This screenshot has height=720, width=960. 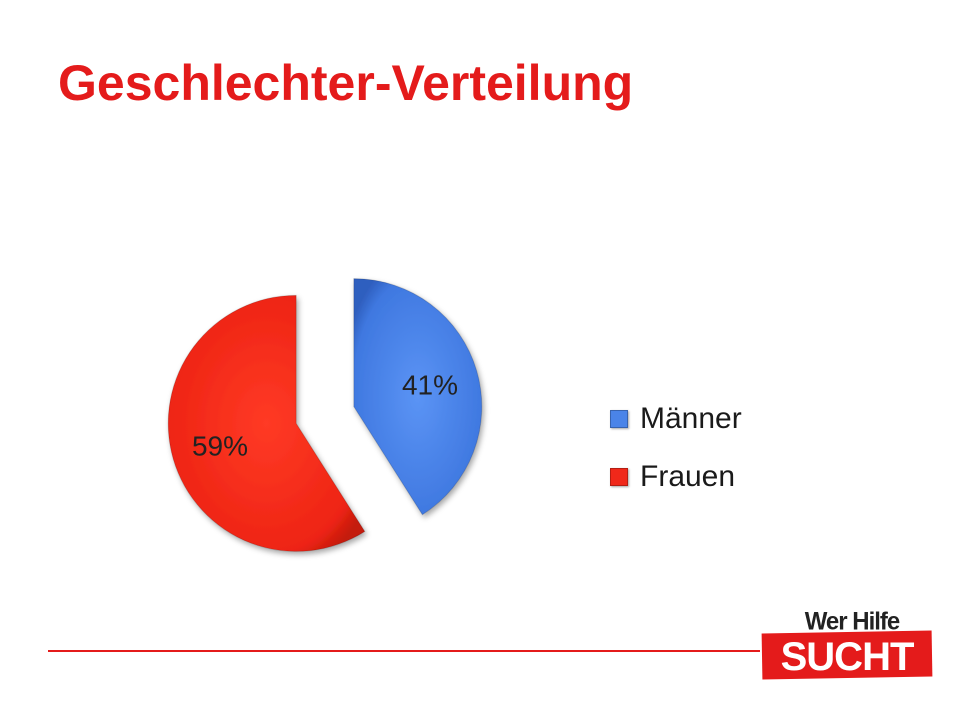 I want to click on chart-legend: Männer Frauen, so click(x=676, y=448).